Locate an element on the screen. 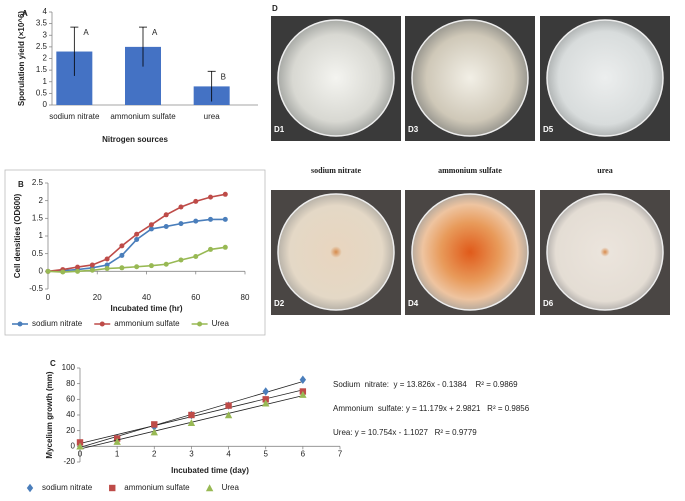  significance-letter: A is located at coordinates (86, 32).